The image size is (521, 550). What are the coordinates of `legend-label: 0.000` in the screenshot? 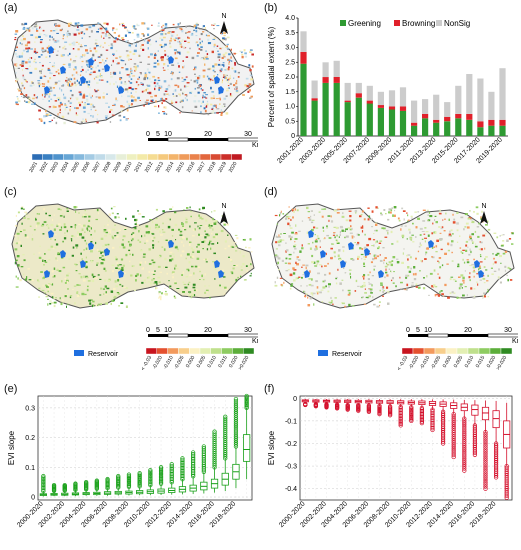 It's located at (191, 362).